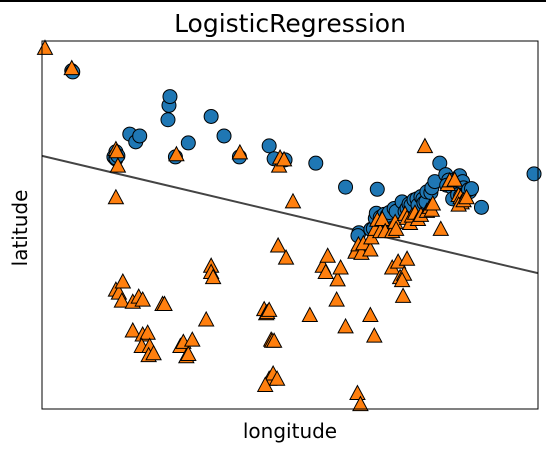 The width and height of the screenshot is (546, 452). I want to click on chart-title: LogisticRegression, so click(290, 23).